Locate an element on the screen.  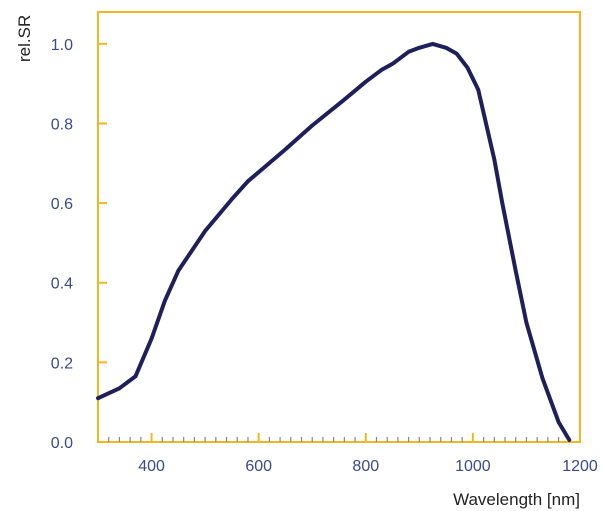
x-tick-label: 800 is located at coordinates (365, 466).